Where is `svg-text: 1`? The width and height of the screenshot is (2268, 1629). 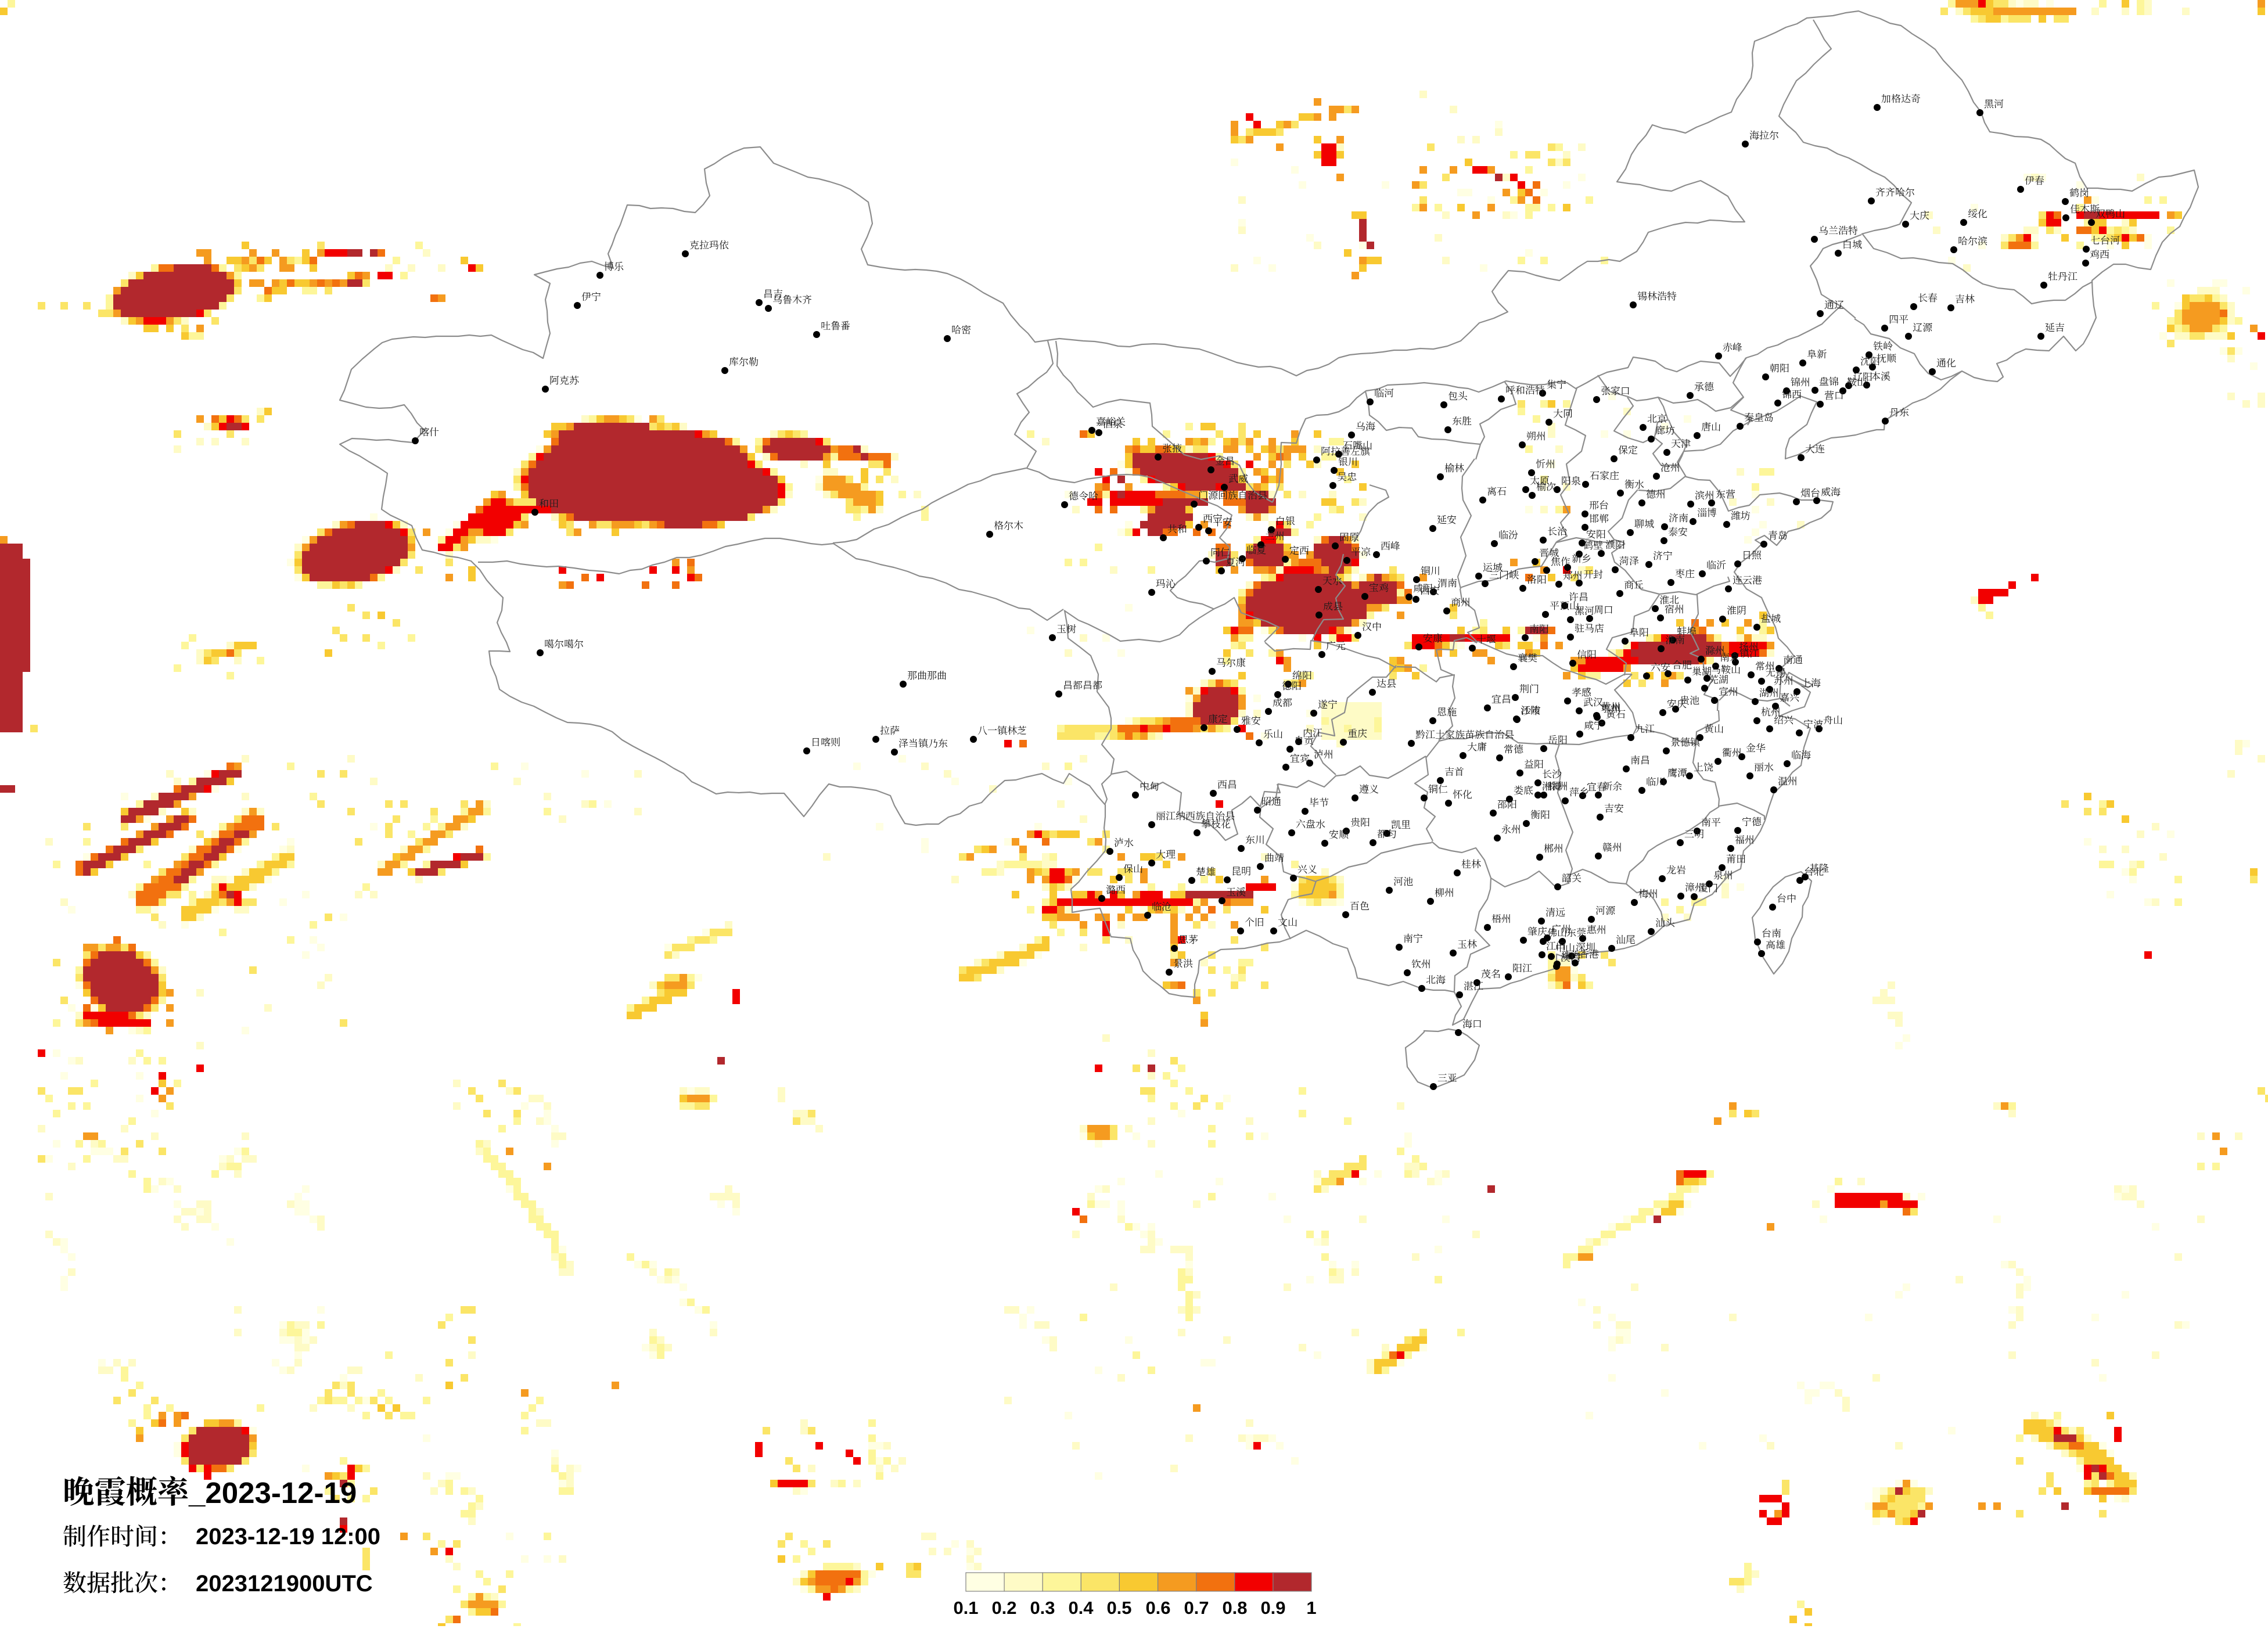 svg-text: 1 is located at coordinates (1311, 1608).